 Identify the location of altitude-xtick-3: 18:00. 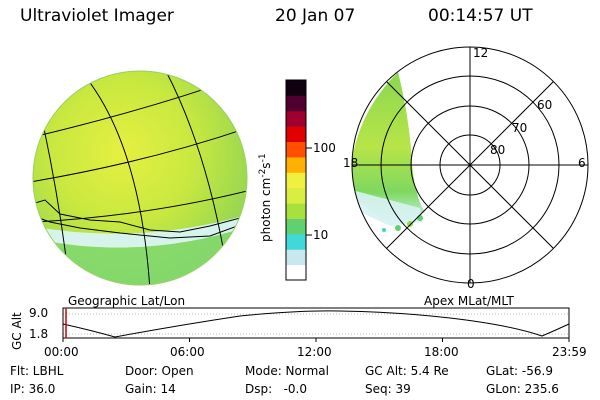
(441, 352).